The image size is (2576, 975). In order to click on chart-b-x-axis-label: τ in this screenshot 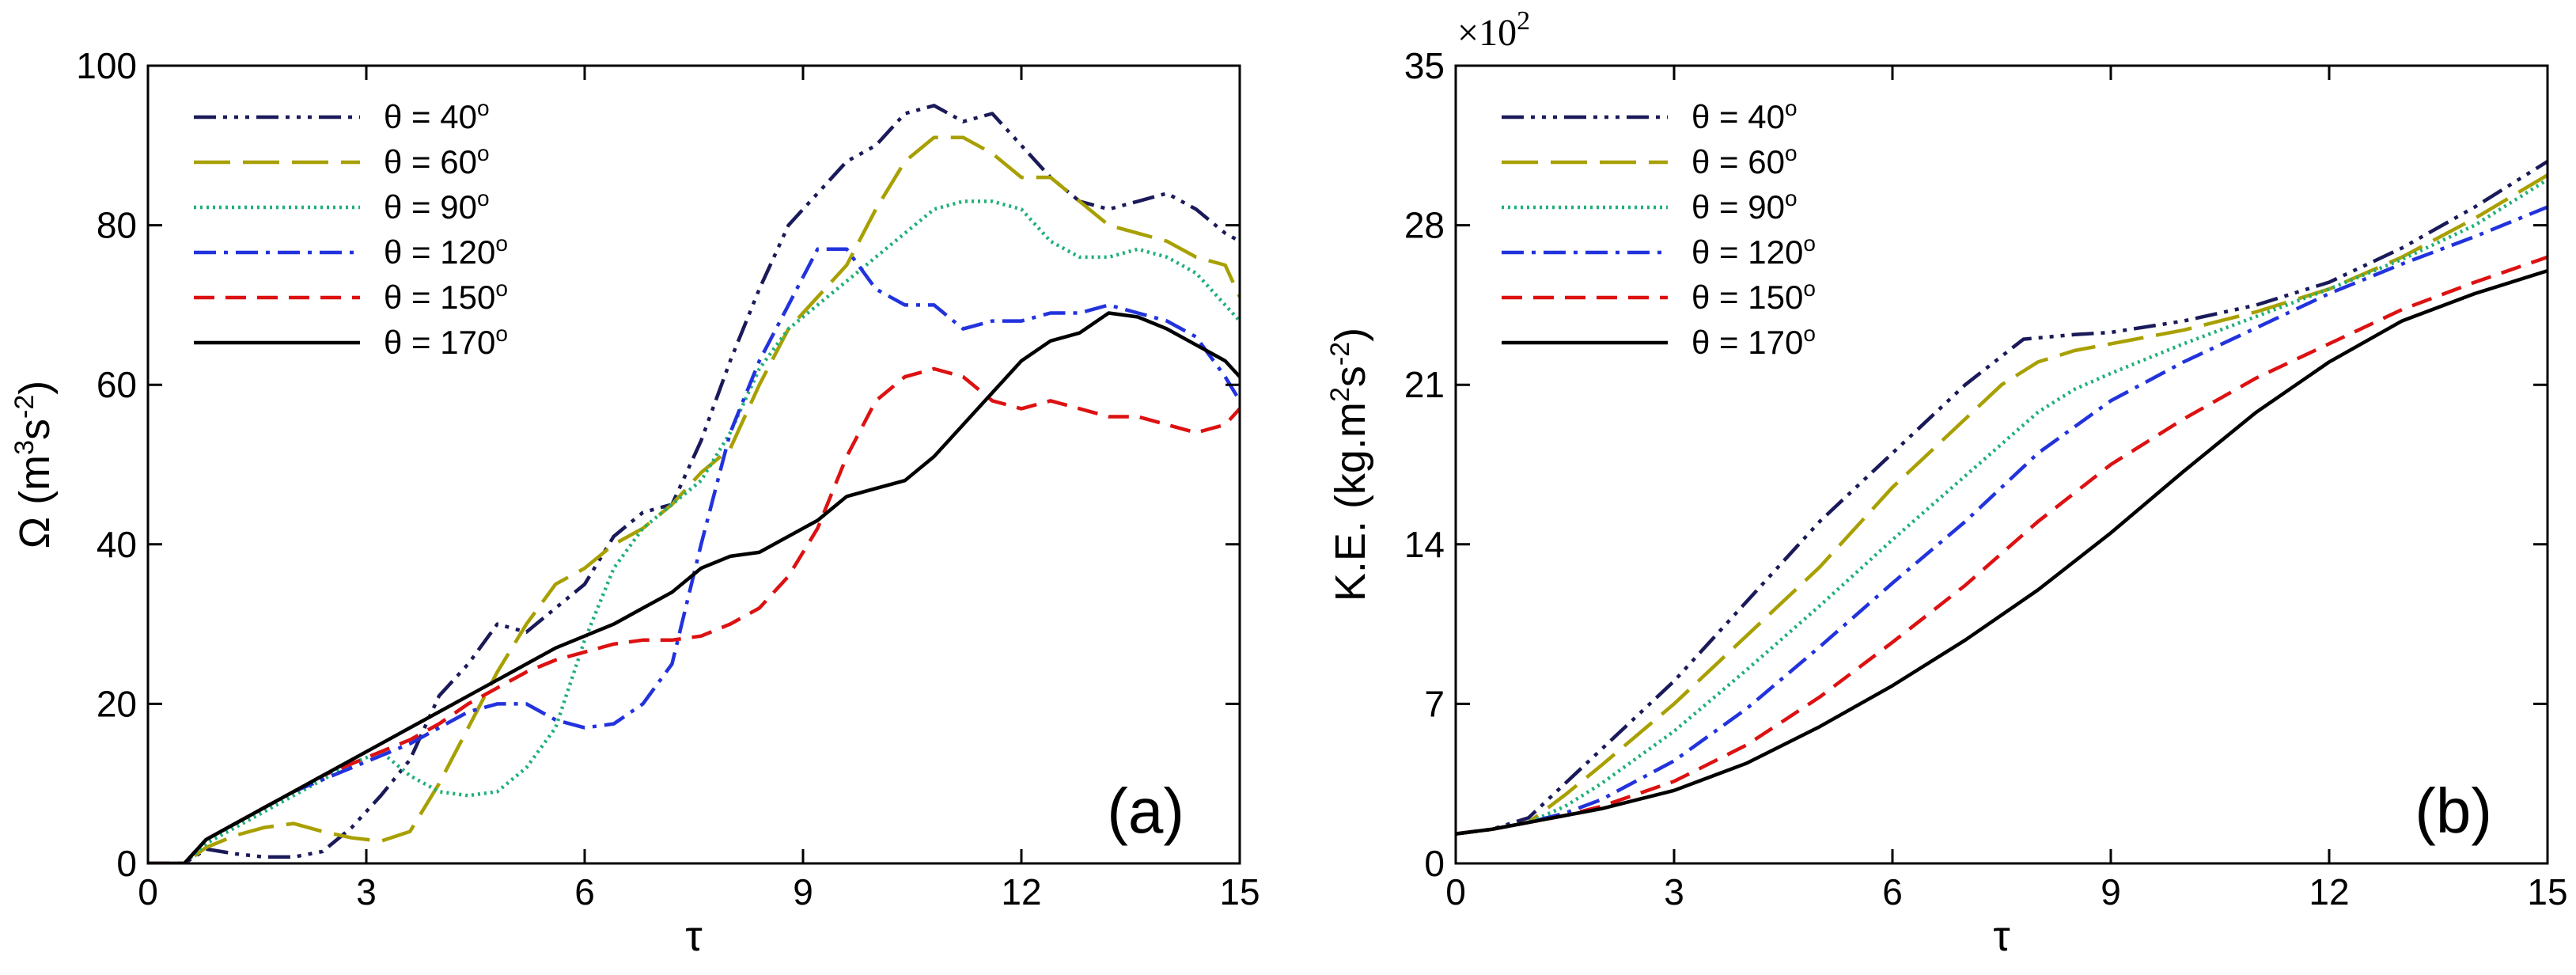, I will do `click(2001, 936)`.